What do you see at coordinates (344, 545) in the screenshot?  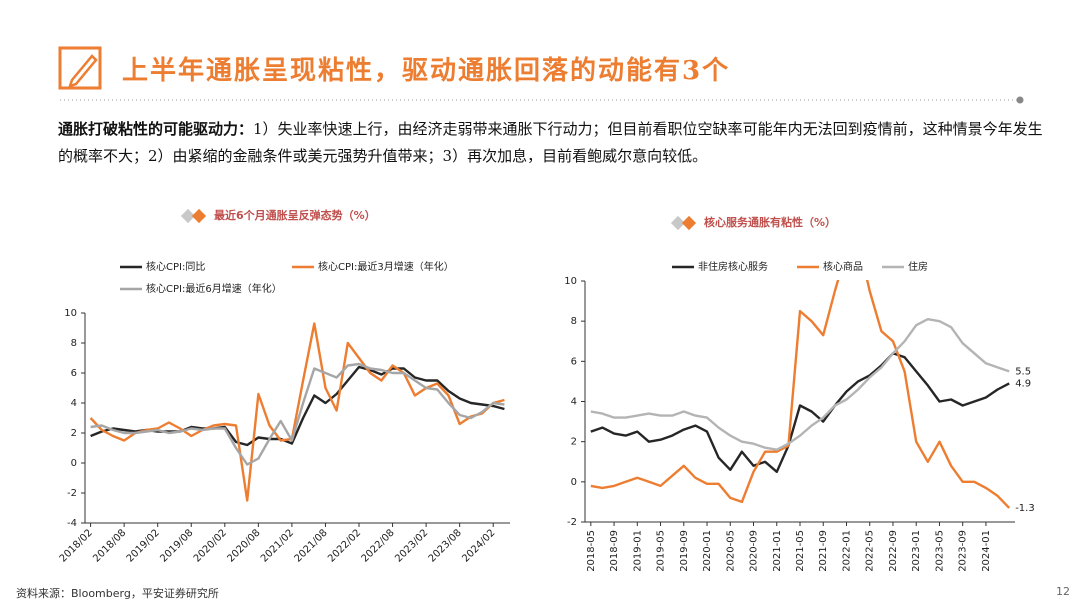 I see `x-tick-label: 2022/02` at bounding box center [344, 545].